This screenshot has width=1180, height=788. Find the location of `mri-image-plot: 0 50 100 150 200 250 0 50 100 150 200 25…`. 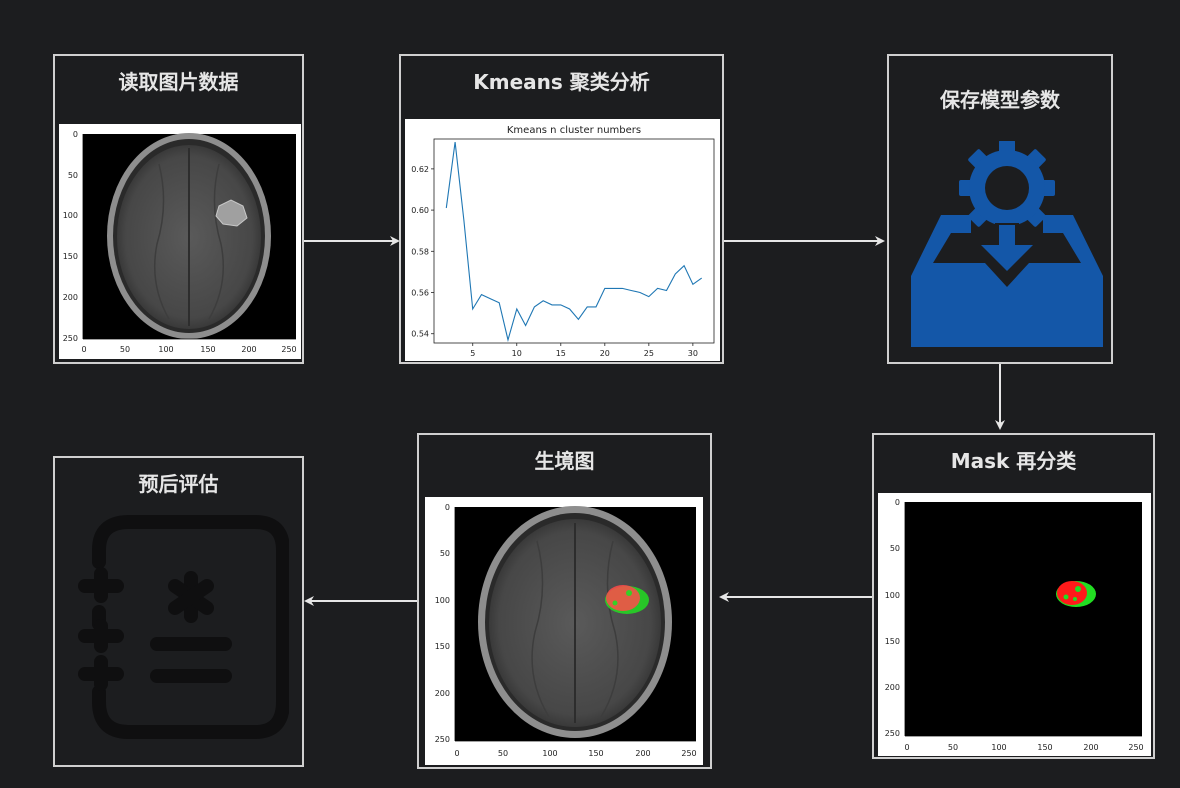

mri-image-plot: 0 50 100 150 200 250 0 50 100 150 200 25… is located at coordinates (180, 241).